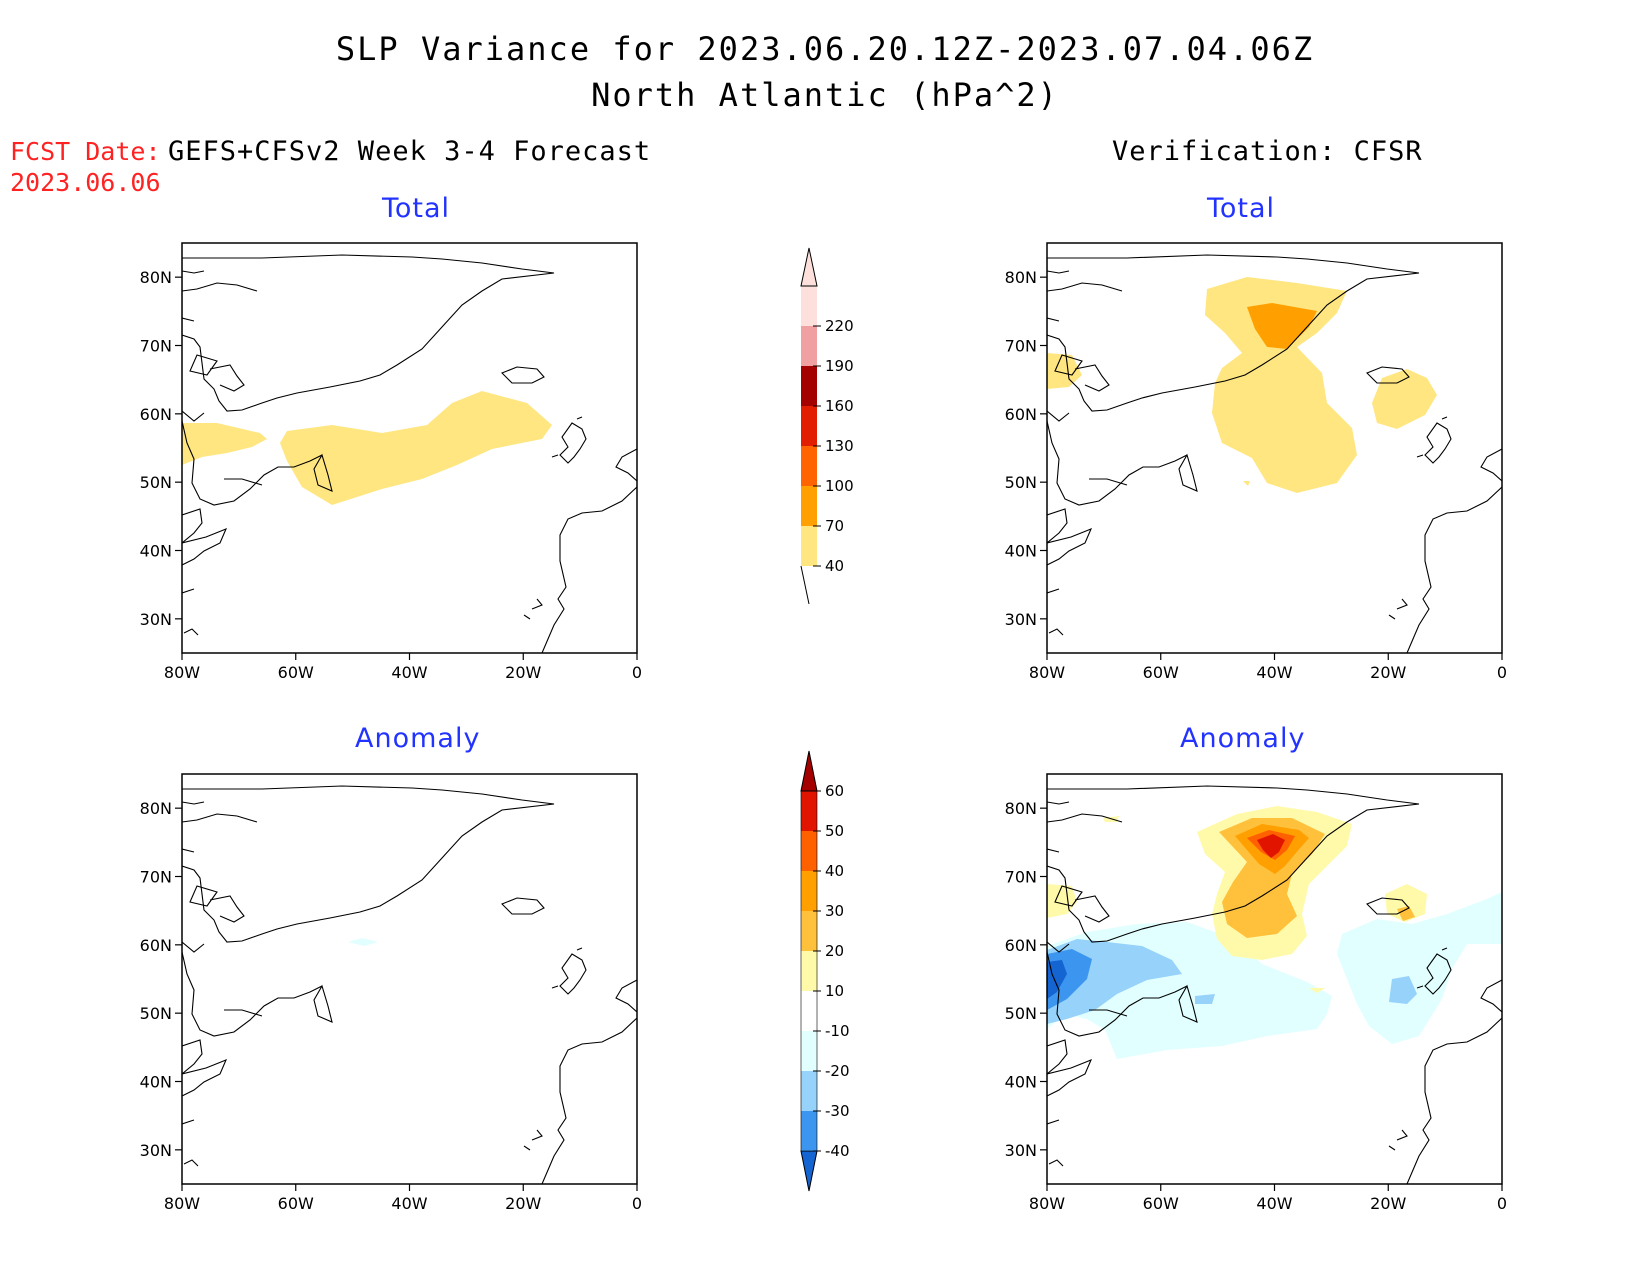 The height and width of the screenshot is (1275, 1650). I want to click on anomaly-colorbar-label: 10, so click(834, 991).